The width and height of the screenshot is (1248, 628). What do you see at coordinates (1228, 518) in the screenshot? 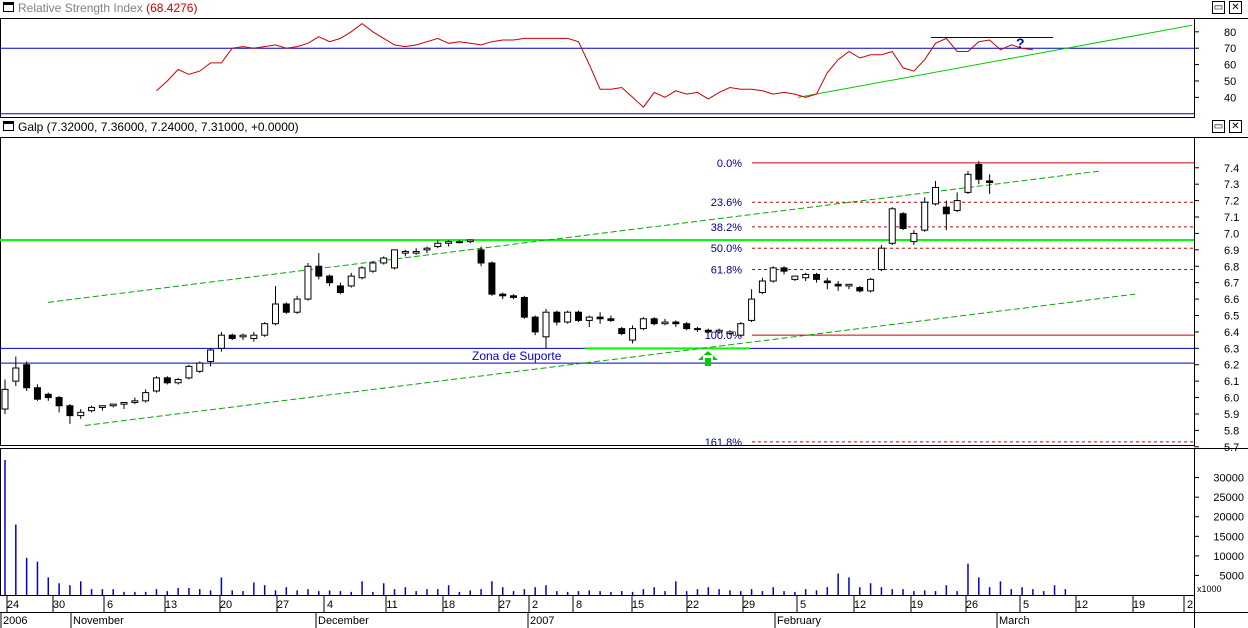
I see `volume-tick-label: 20000` at bounding box center [1228, 518].